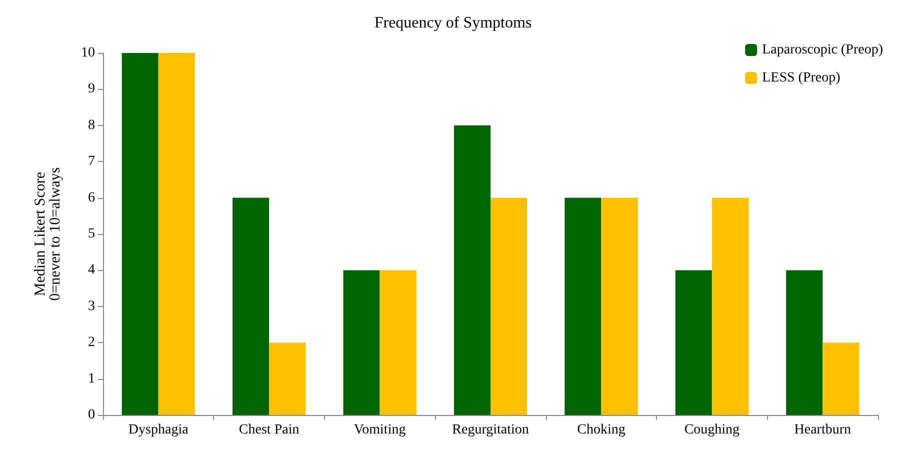 The image size is (907, 453). I want to click on y-tick-label: 4, so click(91, 270).